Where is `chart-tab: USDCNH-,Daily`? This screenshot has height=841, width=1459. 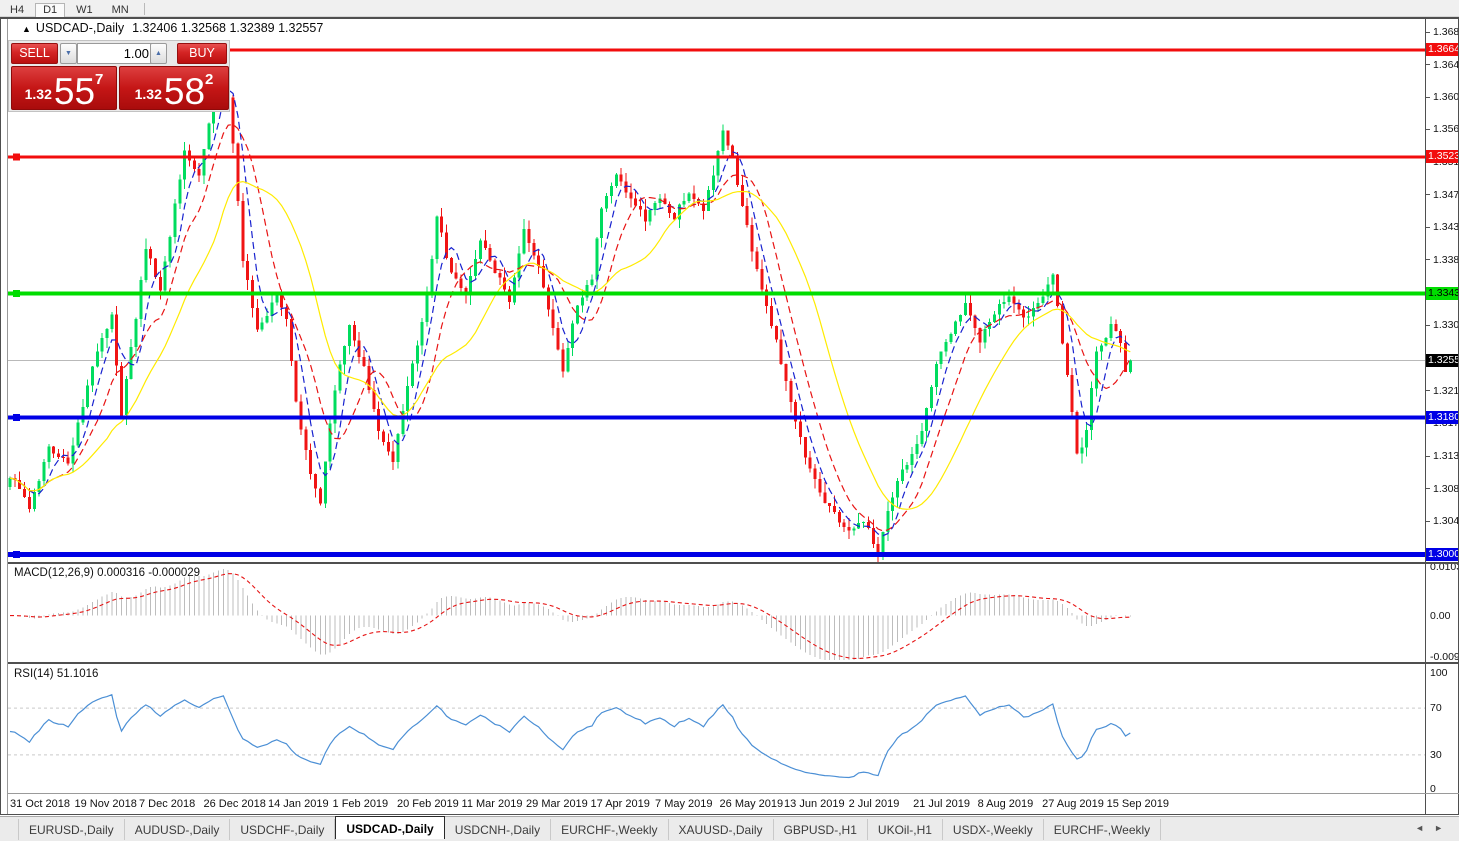 chart-tab: USDCNH-,Daily is located at coordinates (498, 829).